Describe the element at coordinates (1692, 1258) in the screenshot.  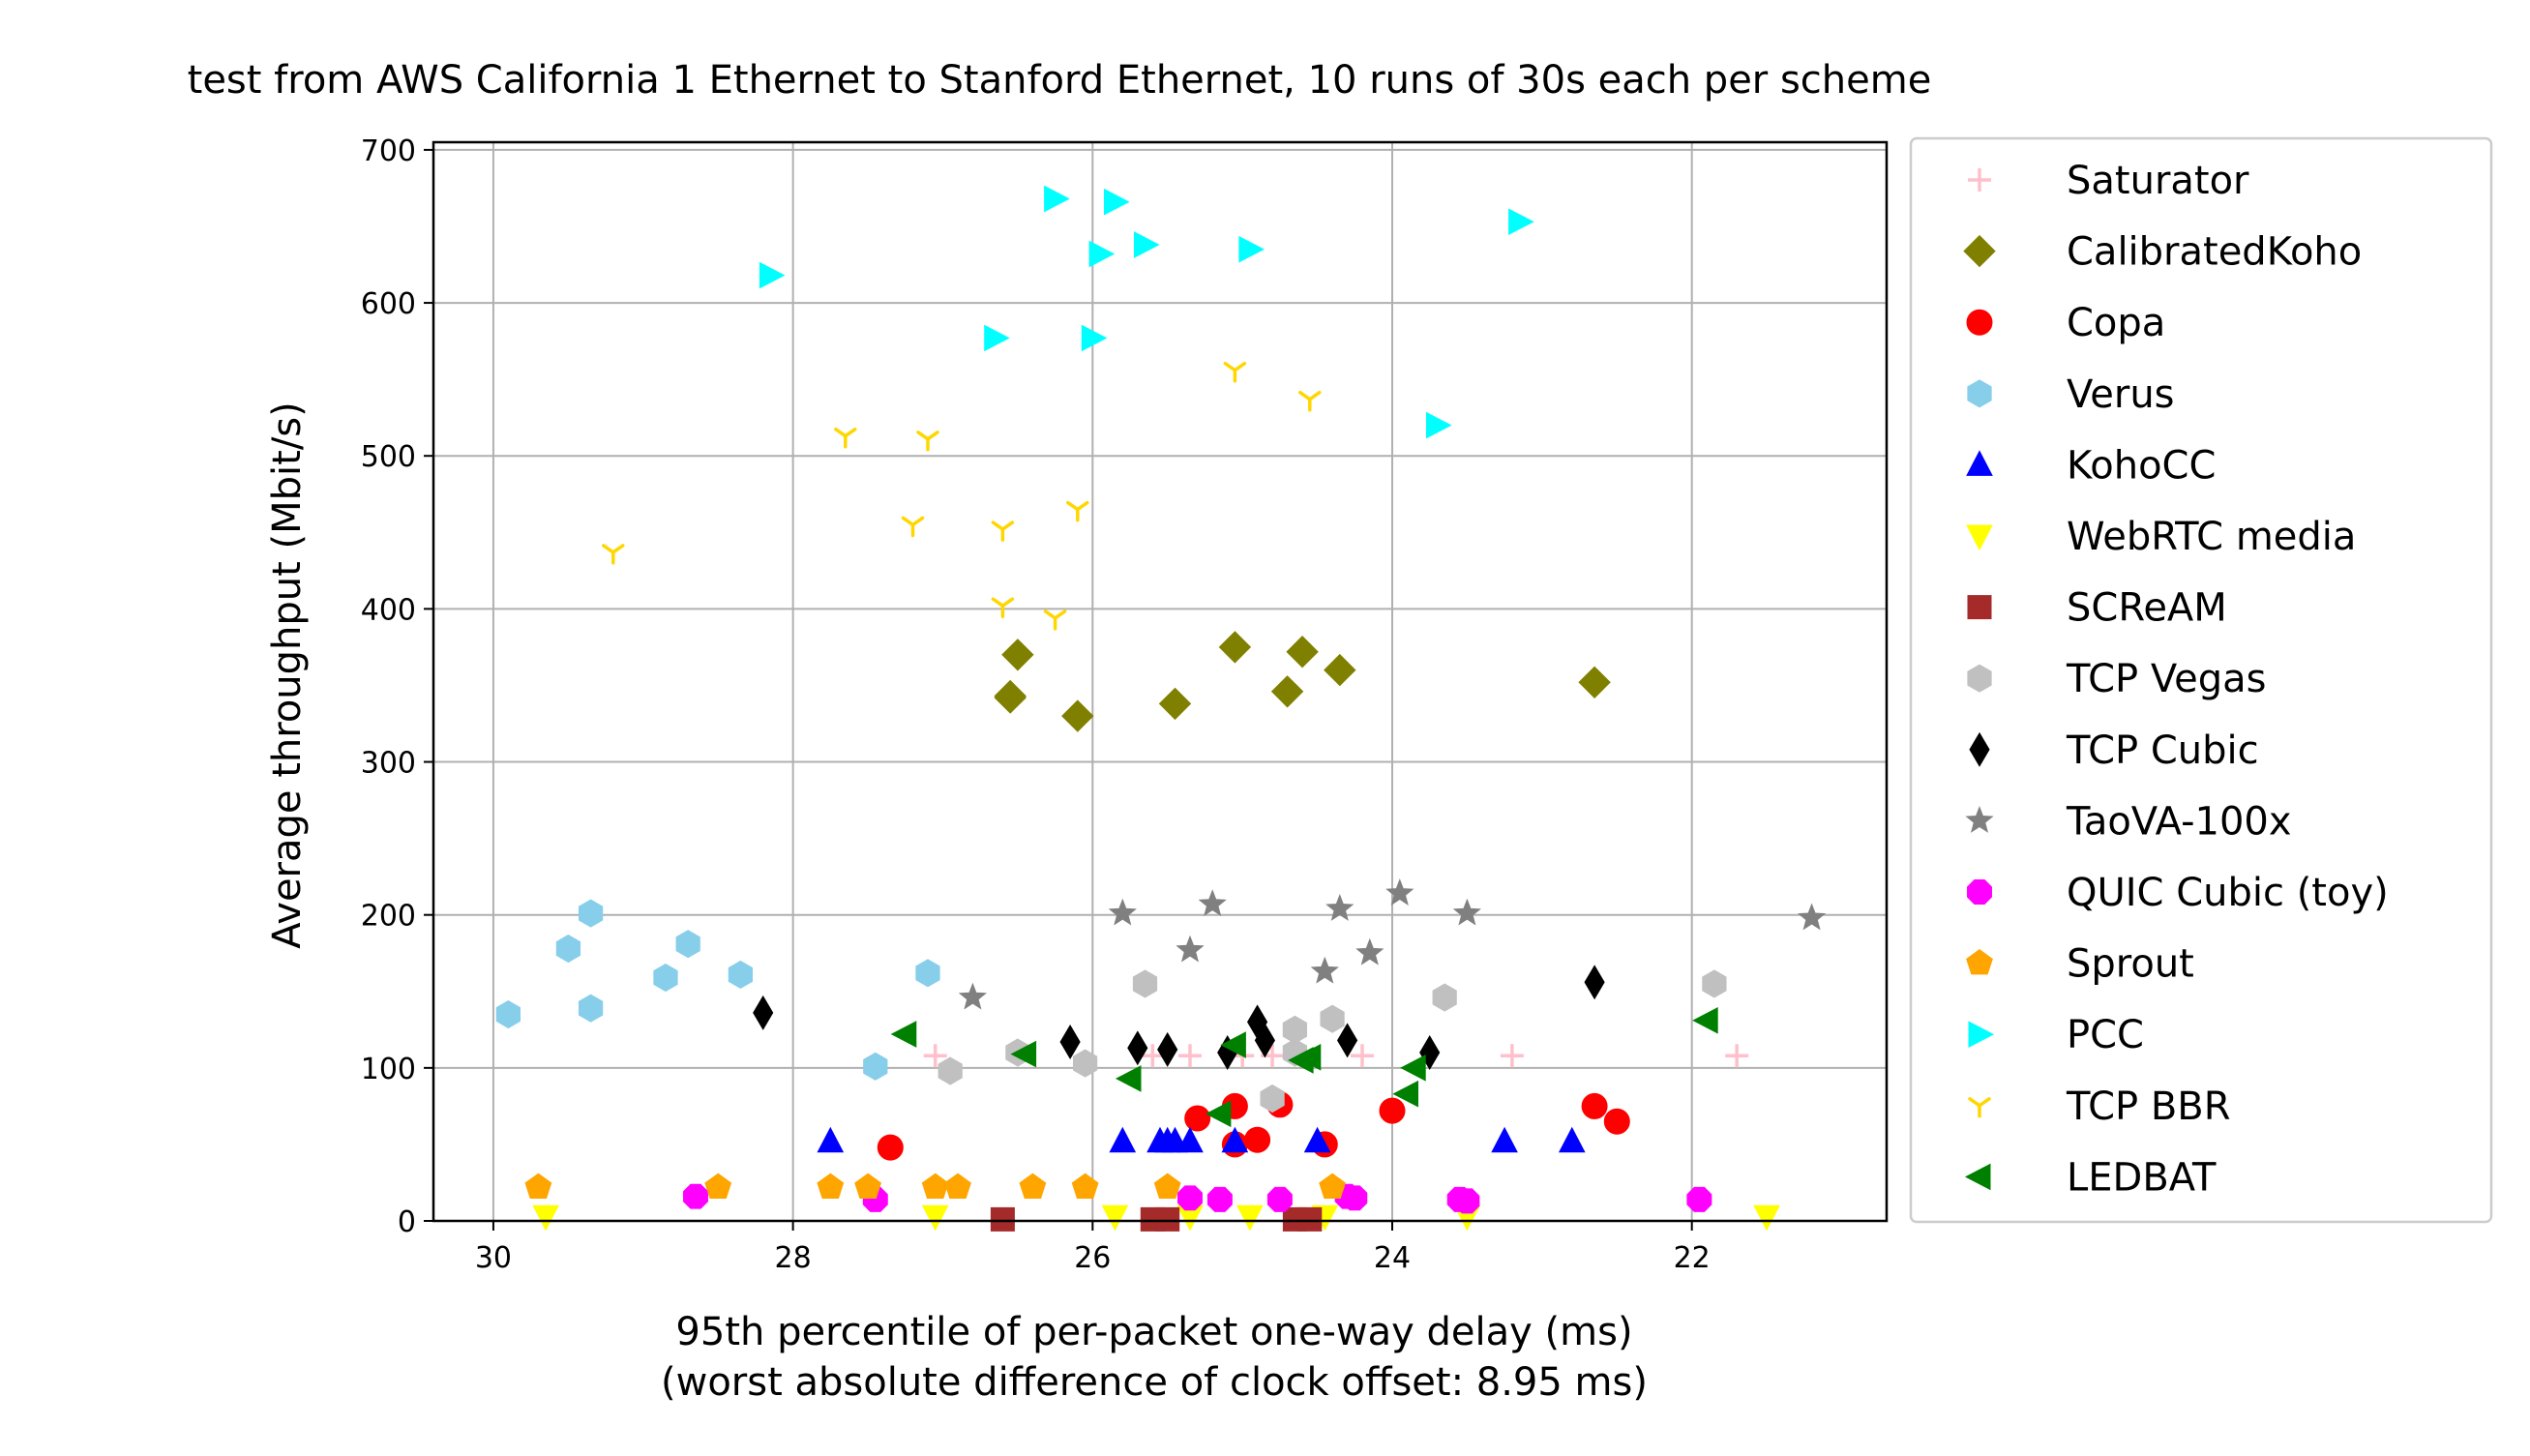
I see `x-tick-label: 22` at that location.